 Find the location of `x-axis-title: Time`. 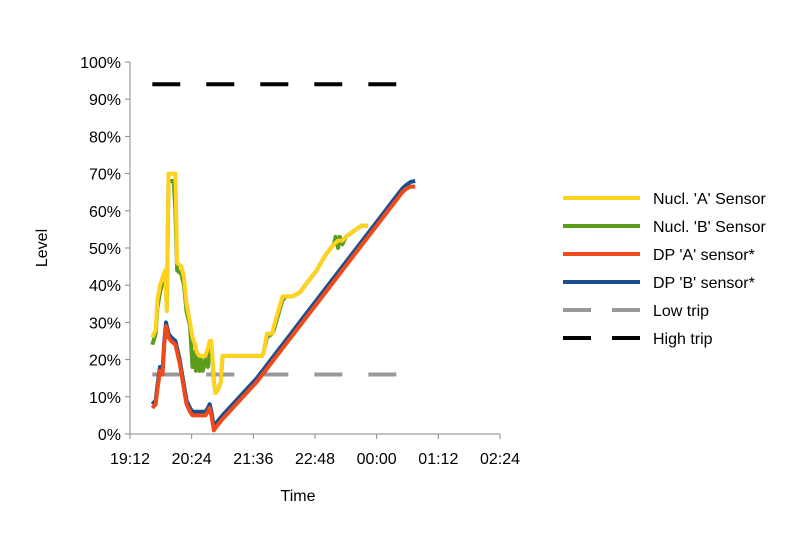

x-axis-title: Time is located at coordinates (298, 496).